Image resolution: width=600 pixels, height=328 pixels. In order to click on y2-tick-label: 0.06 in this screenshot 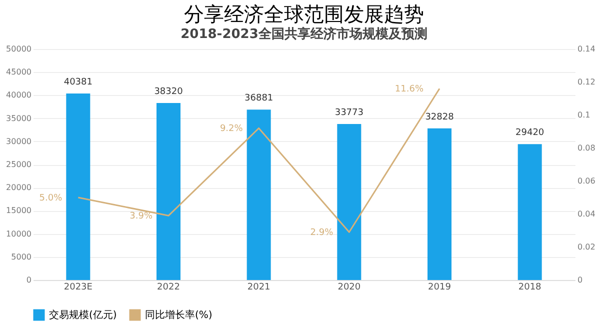, I will do `click(587, 181)`.